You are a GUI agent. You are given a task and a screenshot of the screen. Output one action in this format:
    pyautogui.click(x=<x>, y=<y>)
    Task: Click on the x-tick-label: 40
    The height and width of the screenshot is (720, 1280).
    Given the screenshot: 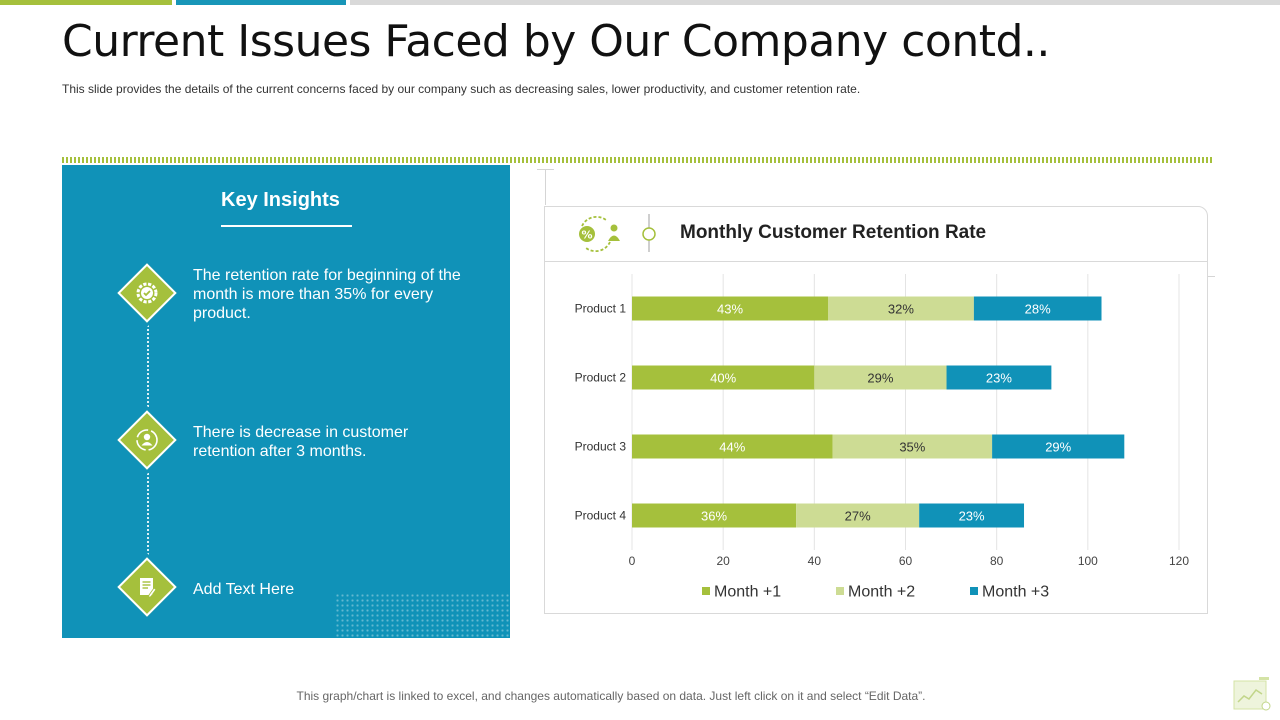 What is the action you would take?
    pyautogui.click(x=815, y=561)
    